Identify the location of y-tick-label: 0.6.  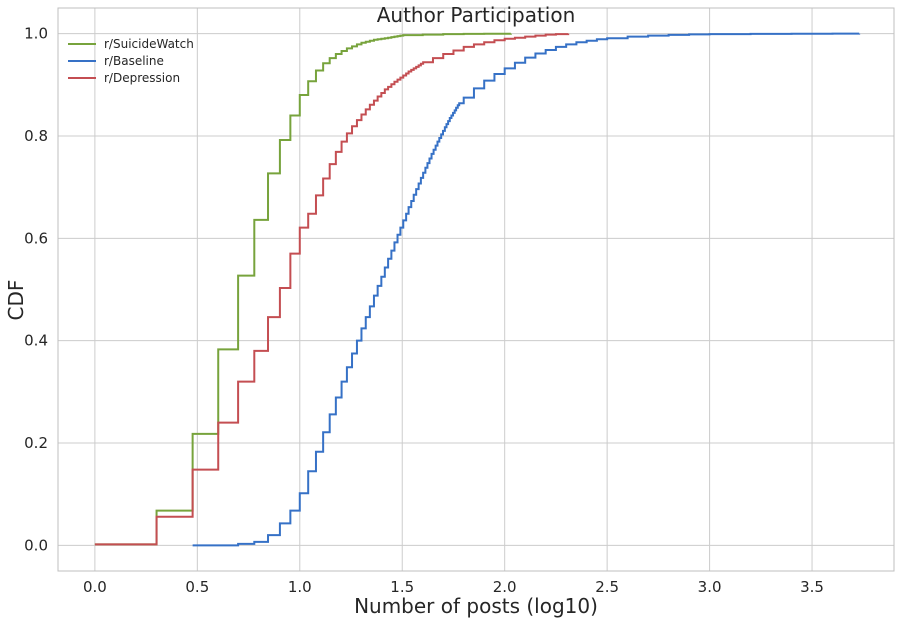
(36, 238).